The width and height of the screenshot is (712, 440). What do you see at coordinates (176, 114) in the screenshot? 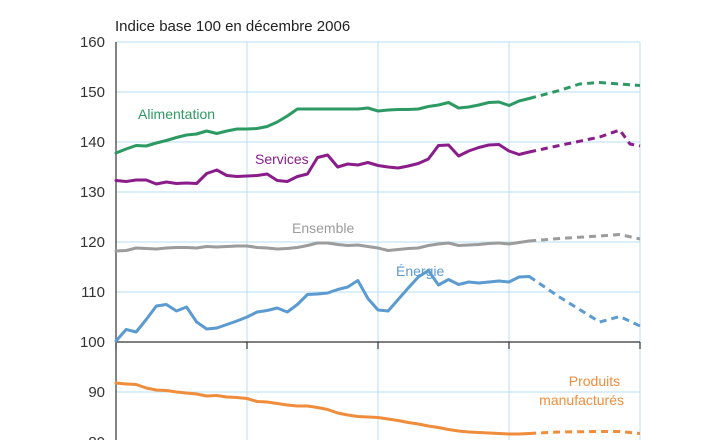
I see `series-label-alimentation: Alimentation` at bounding box center [176, 114].